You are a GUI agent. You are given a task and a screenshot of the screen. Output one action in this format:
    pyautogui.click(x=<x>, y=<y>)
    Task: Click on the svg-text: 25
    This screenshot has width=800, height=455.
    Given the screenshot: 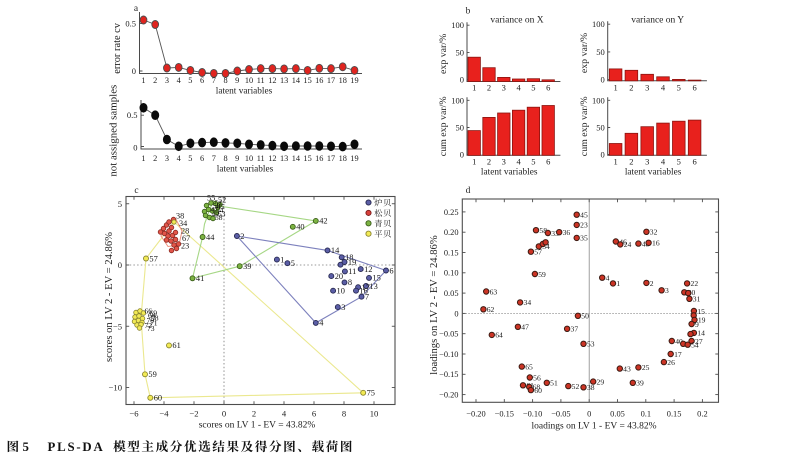 What is the action you would take?
    pyautogui.click(x=646, y=367)
    